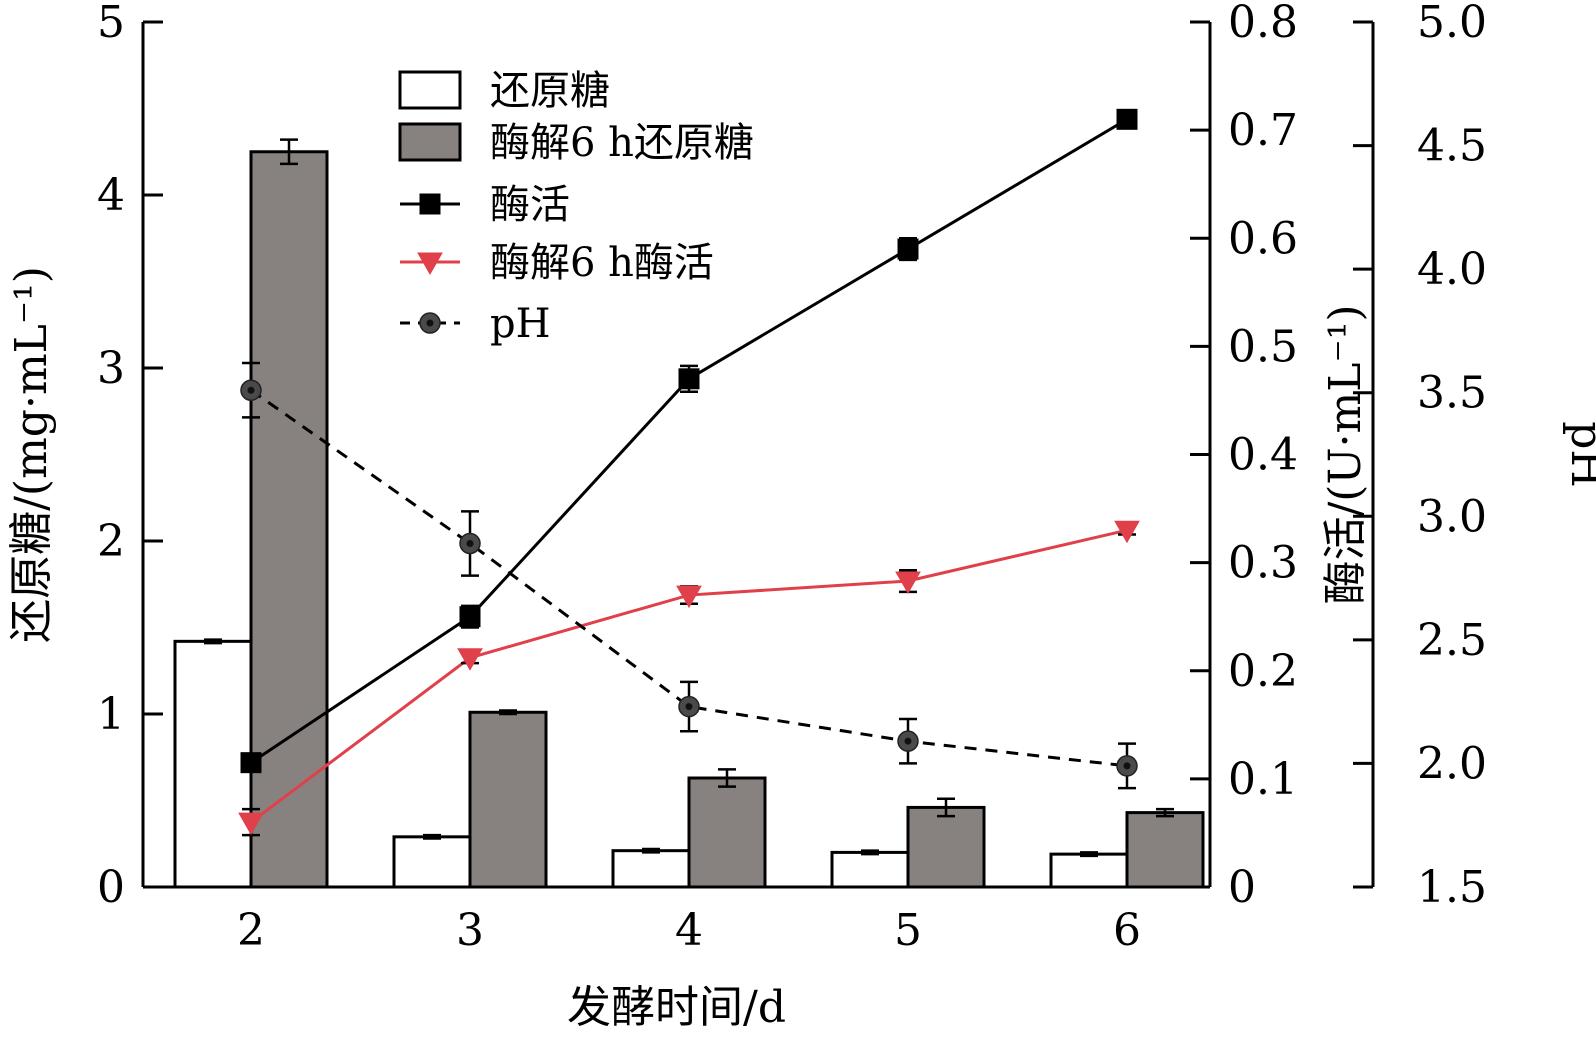 This screenshot has width=1596, height=1046. What do you see at coordinates (470, 930) in the screenshot?
I see `x-tick-label: 3` at bounding box center [470, 930].